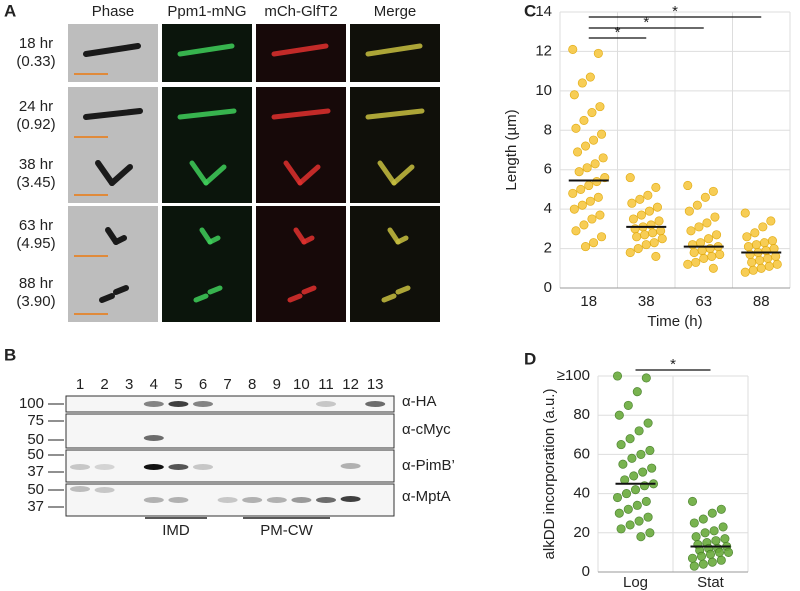  Describe the element at coordinates (227, 384) in the screenshot. I see `lane-number: 7` at that location.